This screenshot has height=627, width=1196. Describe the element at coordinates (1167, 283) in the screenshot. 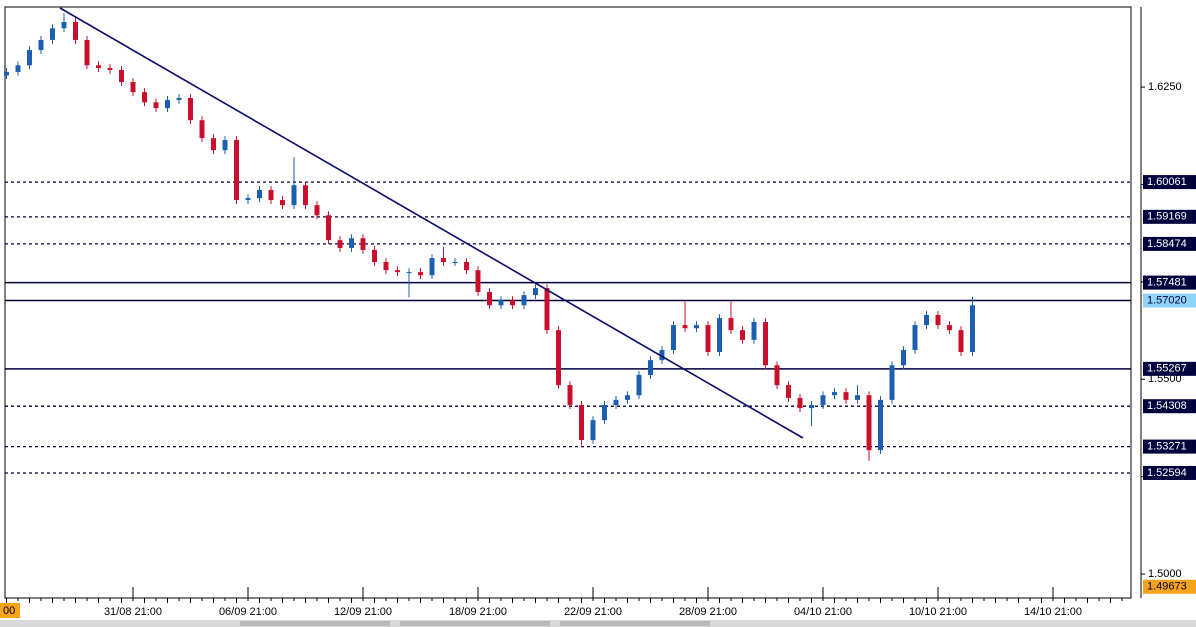

I see `level-label: 1.57481` at that location.